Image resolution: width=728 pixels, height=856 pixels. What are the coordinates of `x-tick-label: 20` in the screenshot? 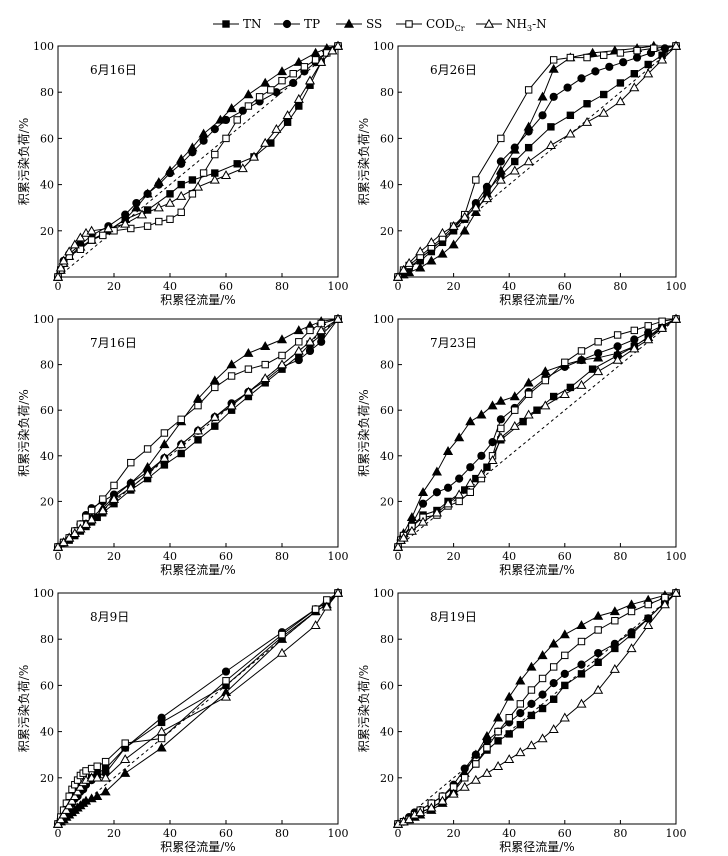 It's located at (454, 286).